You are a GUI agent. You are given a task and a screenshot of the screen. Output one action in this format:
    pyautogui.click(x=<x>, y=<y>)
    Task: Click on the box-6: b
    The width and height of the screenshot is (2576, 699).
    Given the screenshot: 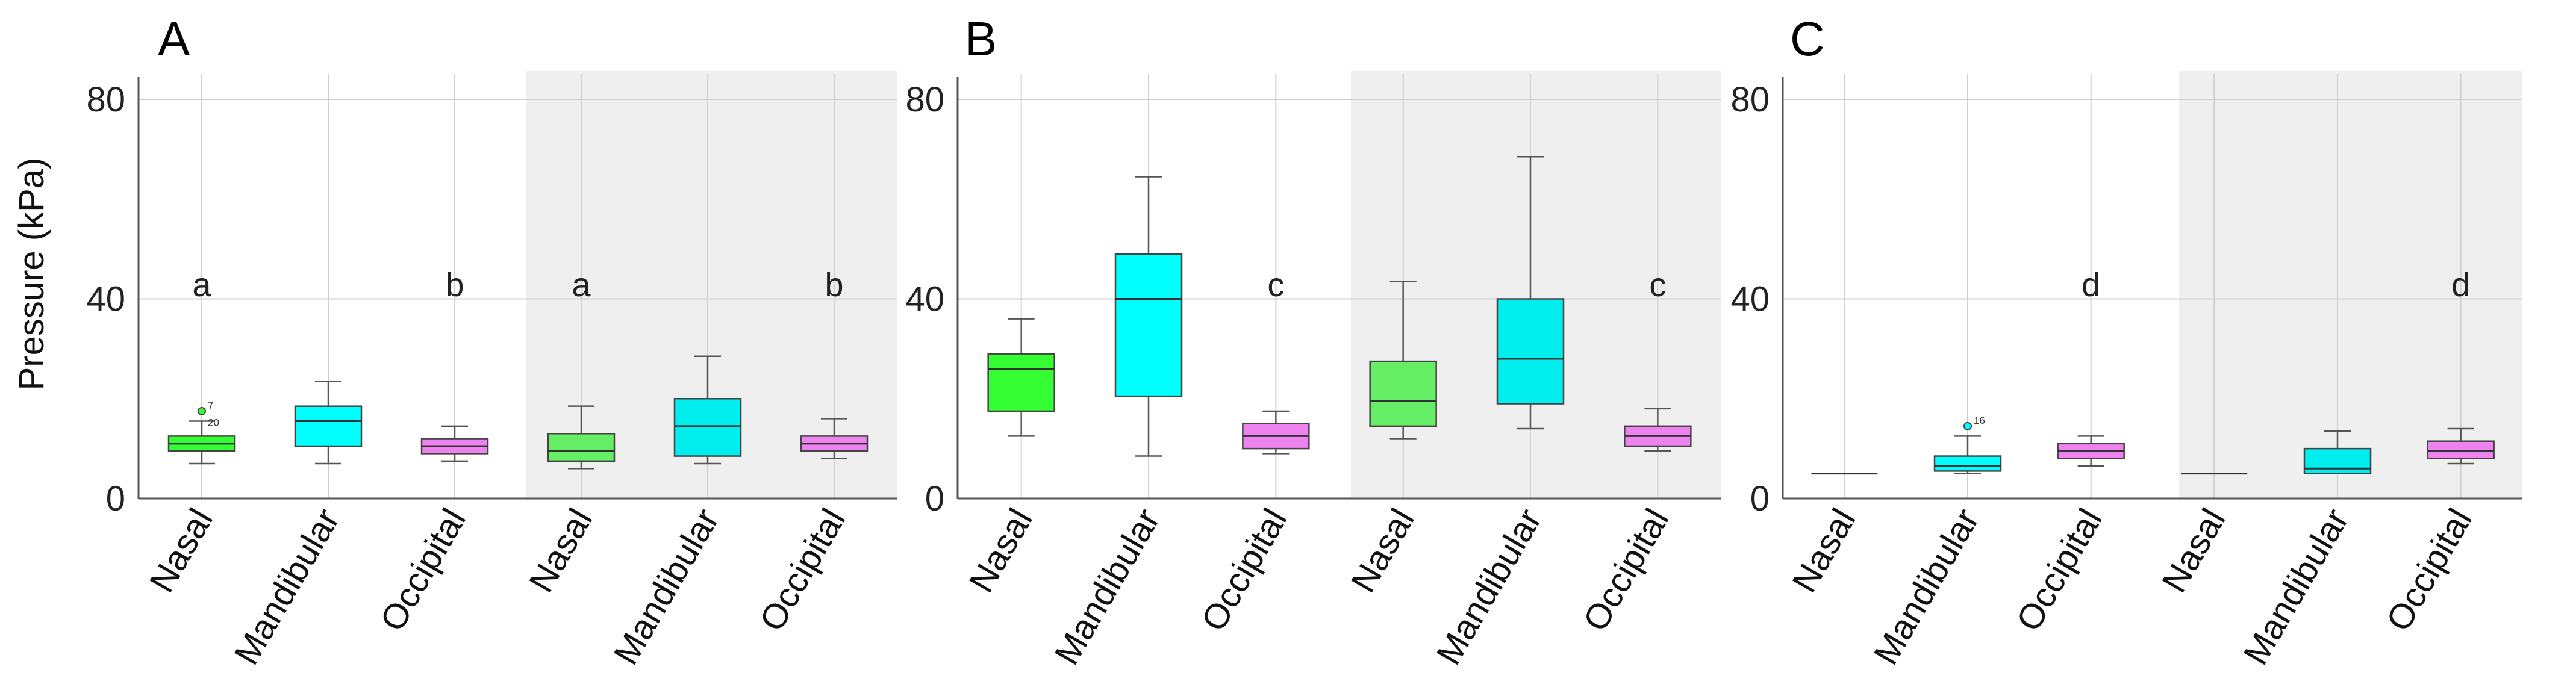 What is the action you would take?
    pyautogui.click(x=834, y=362)
    